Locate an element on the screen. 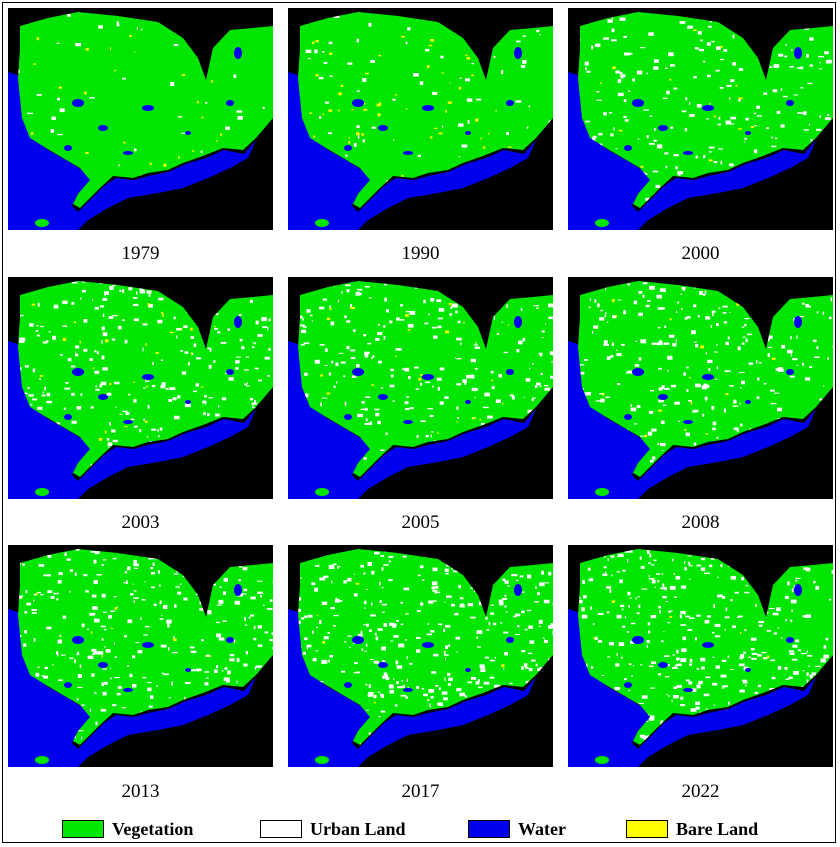 The image size is (840, 847). year-label: 2013 is located at coordinates (140, 791).